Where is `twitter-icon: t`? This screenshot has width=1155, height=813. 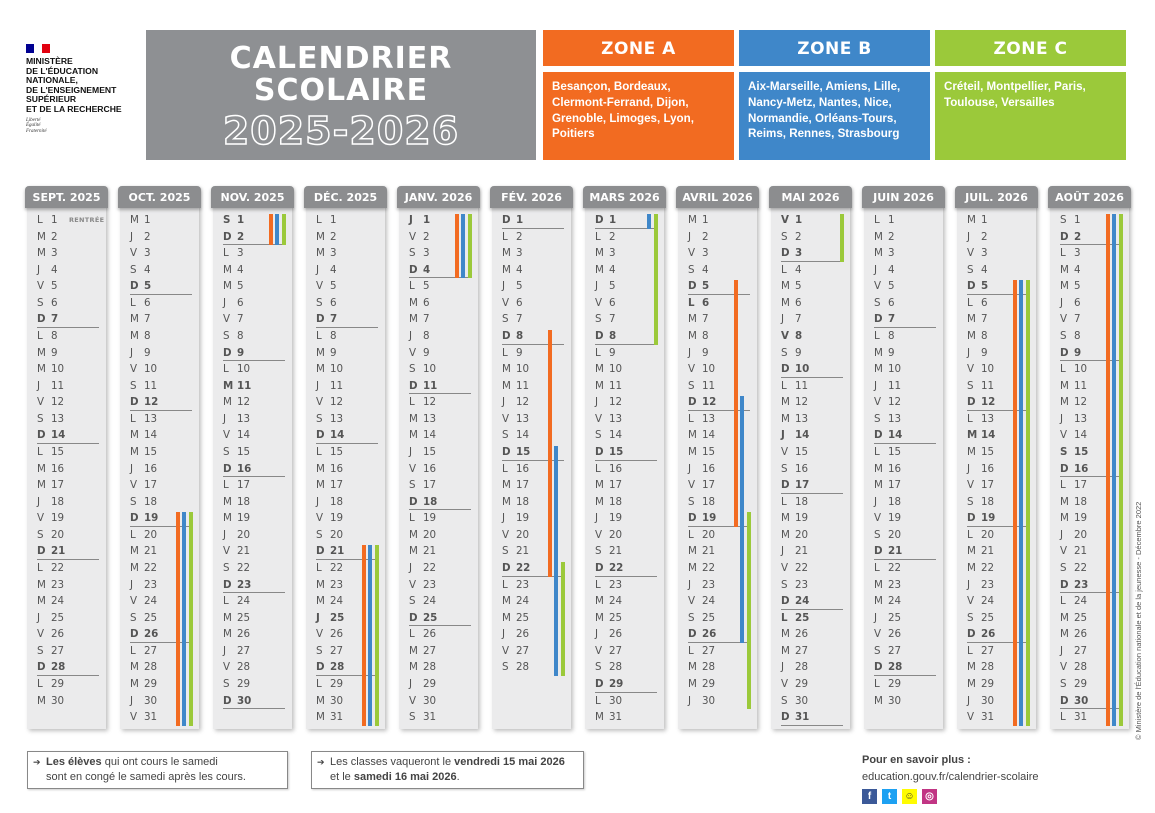 twitter-icon: t is located at coordinates (889, 796).